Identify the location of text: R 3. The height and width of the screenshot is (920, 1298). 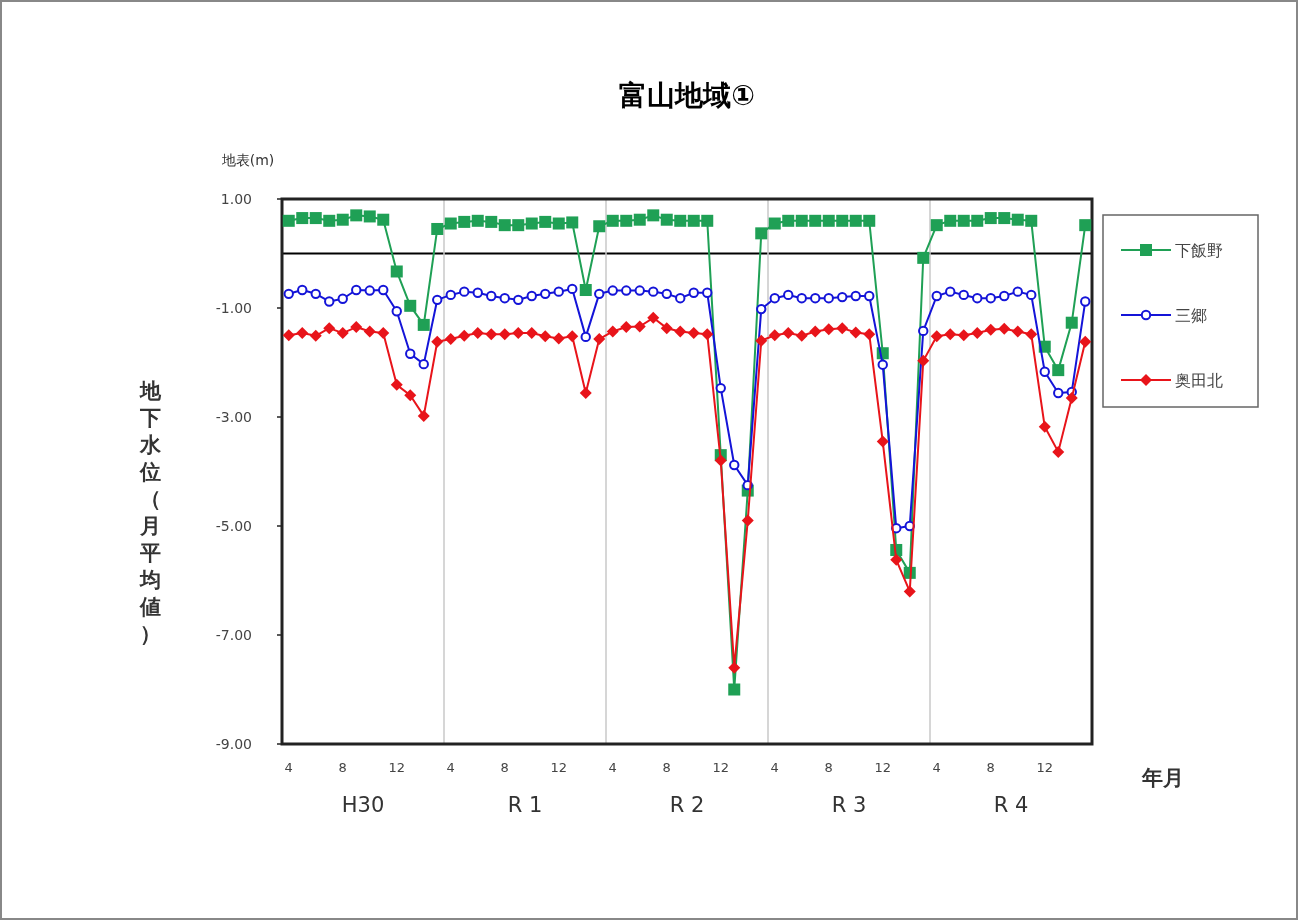
(849, 805).